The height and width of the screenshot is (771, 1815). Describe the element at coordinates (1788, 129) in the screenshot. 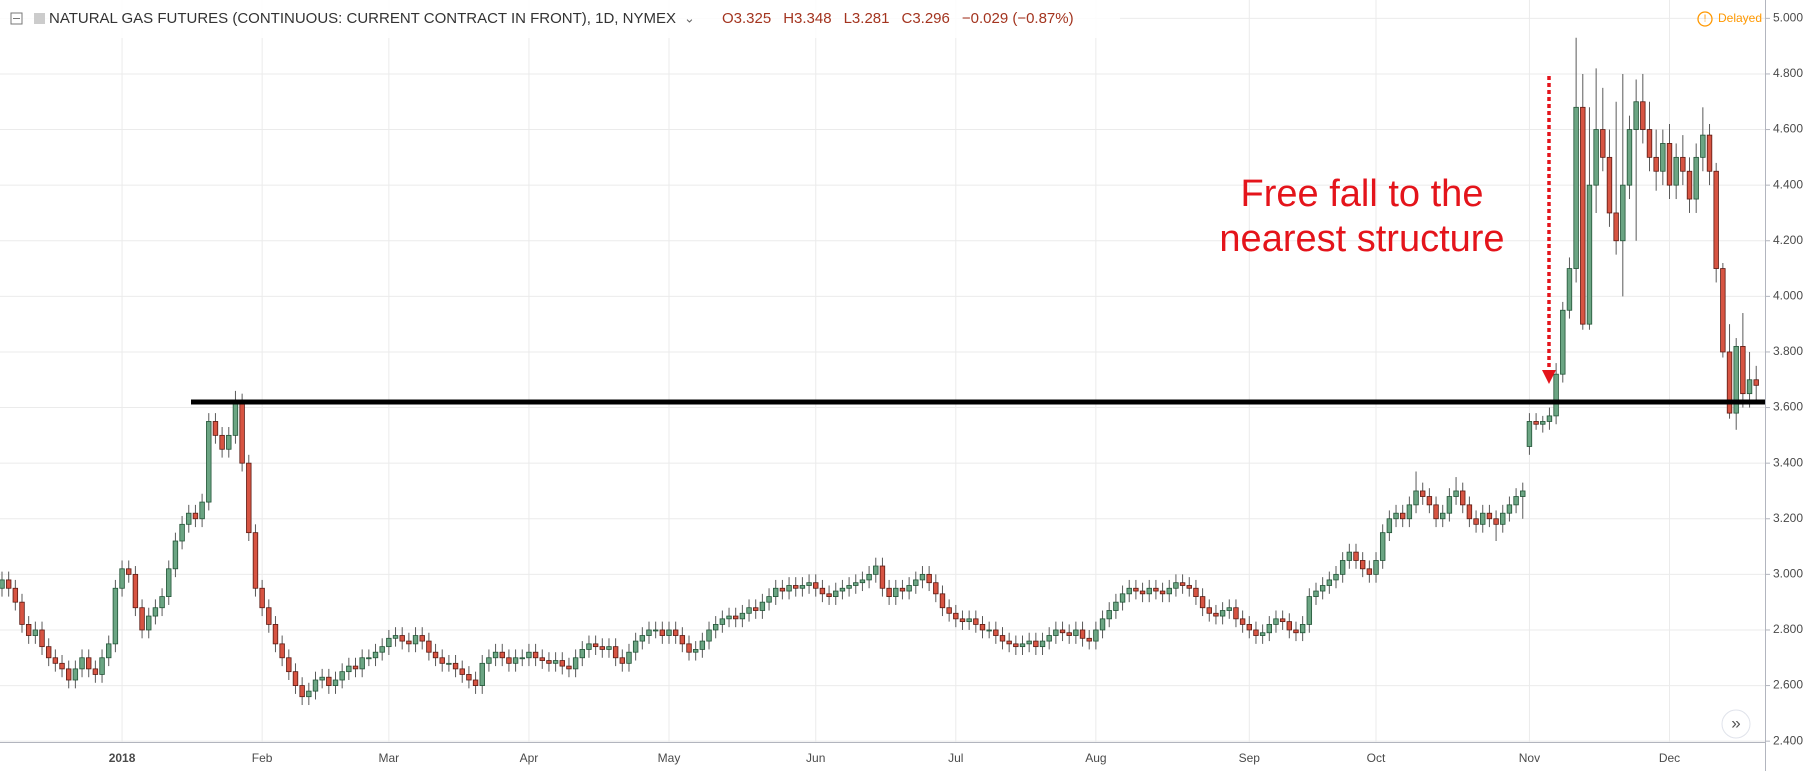

I see `y-tick-label: 4.600` at that location.